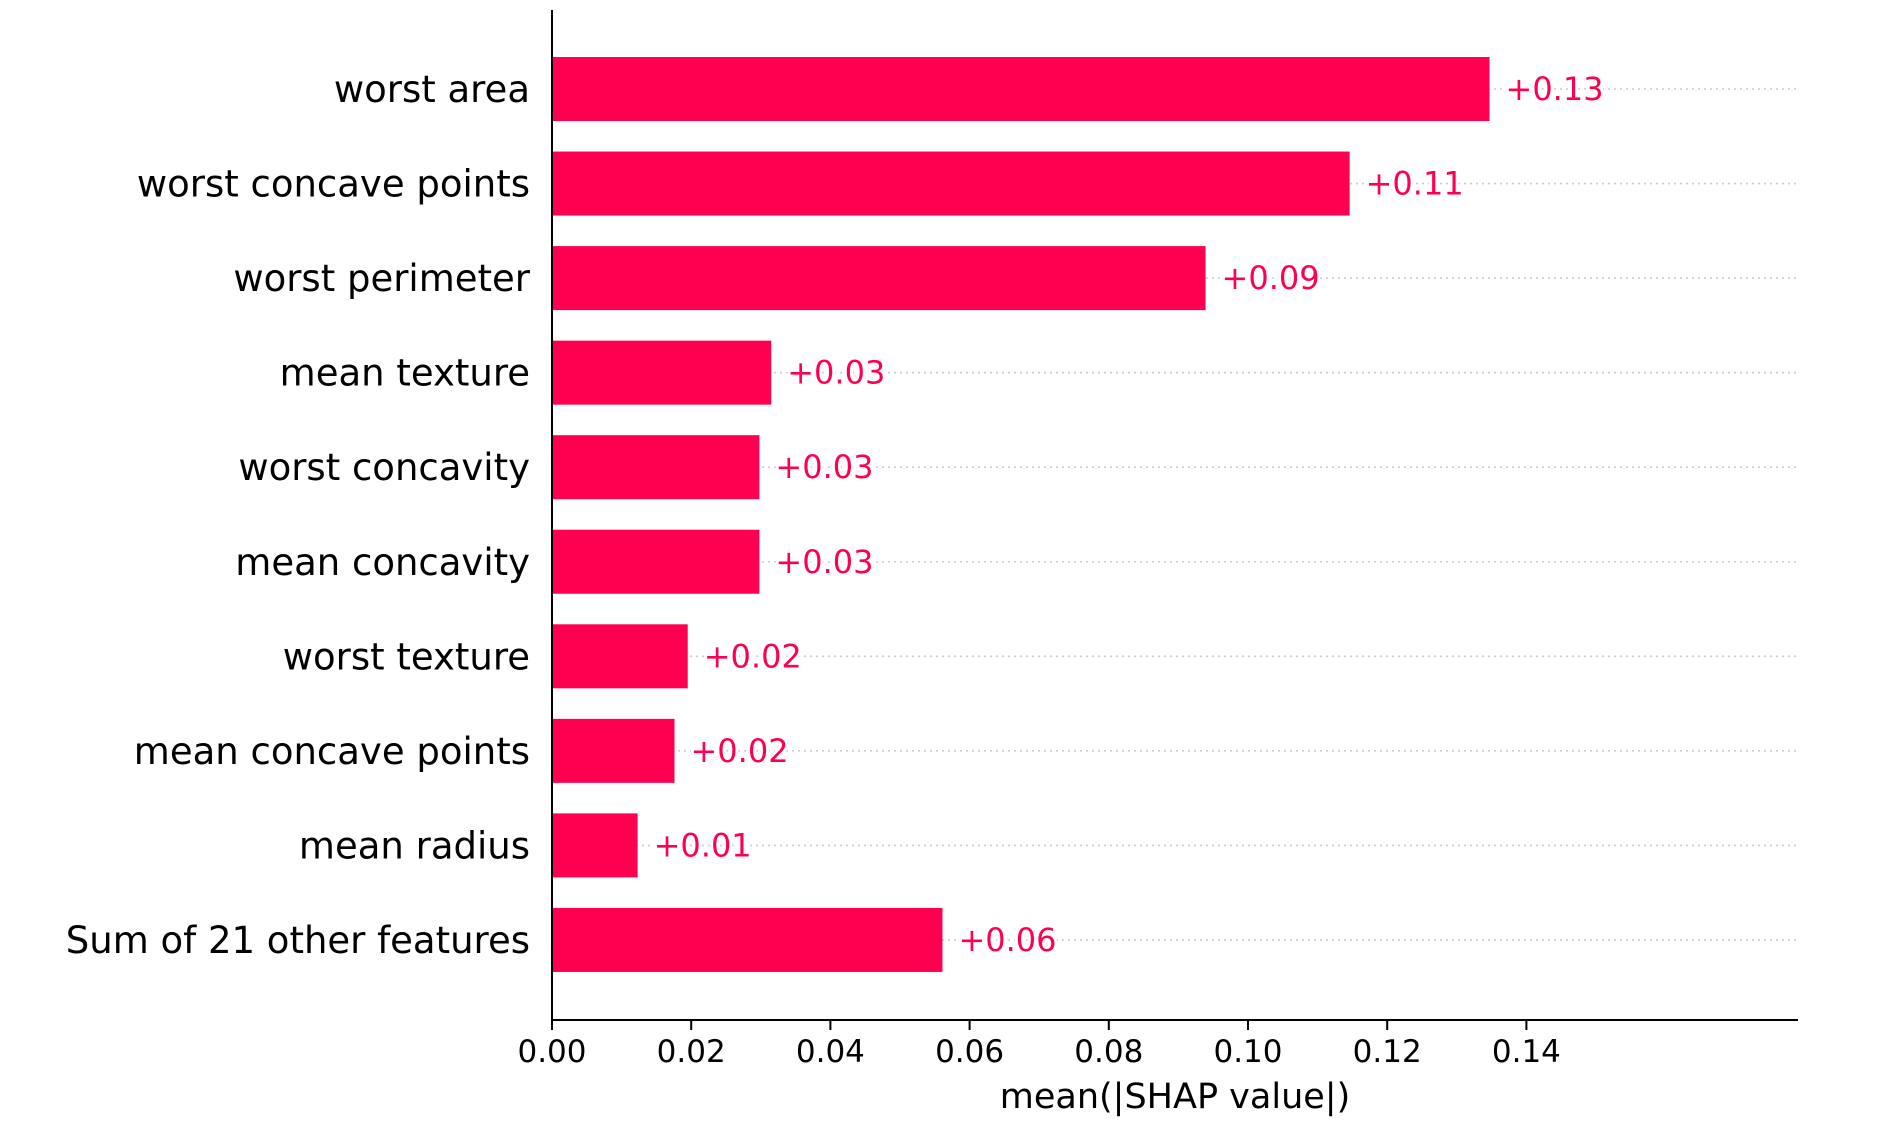 Image resolution: width=1882 pixels, height=1126 pixels. What do you see at coordinates (405, 373) in the screenshot?
I see `feature-label: mean texture` at bounding box center [405, 373].